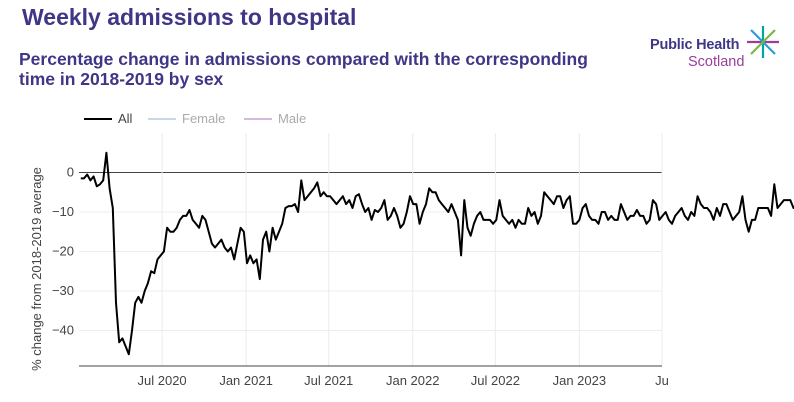 The height and width of the screenshot is (402, 794). Describe the element at coordinates (763, 42) in the screenshot. I see `logo-star-icon` at that location.